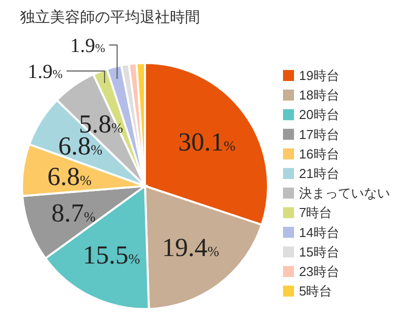 The width and height of the screenshot is (400, 326). What do you see at coordinates (319, 271) in the screenshot?
I see `legend-label: 23時台` at bounding box center [319, 271].